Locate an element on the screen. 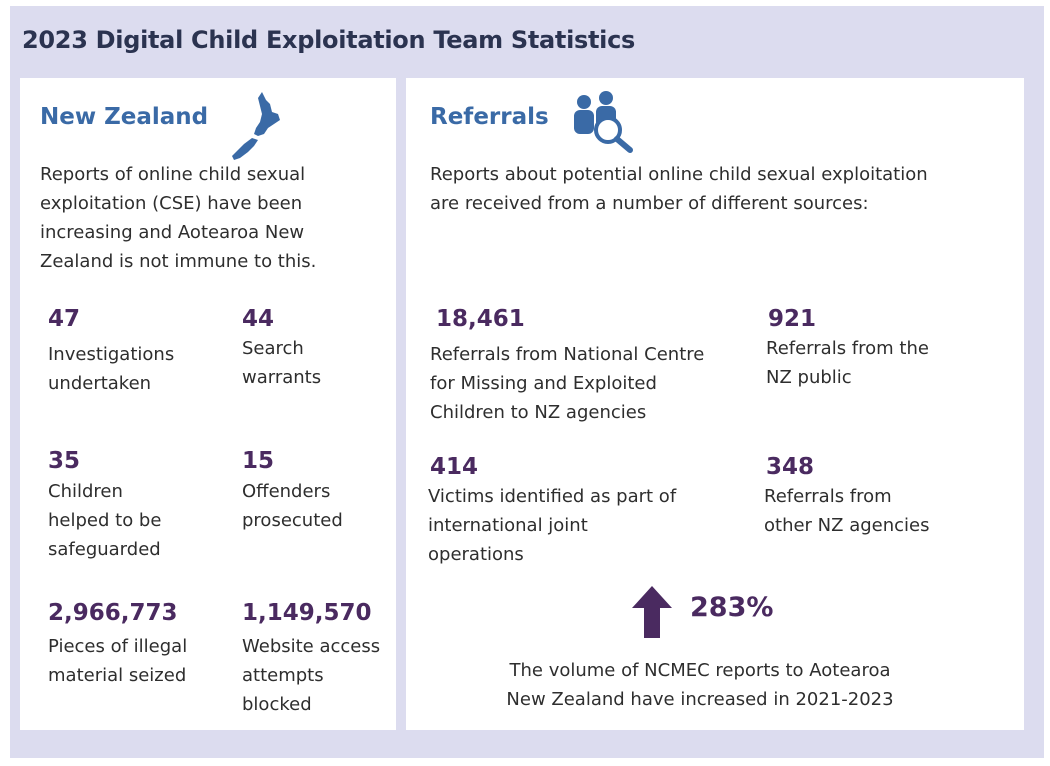 The height and width of the screenshot is (766, 1050). arrow-up-icon is located at coordinates (652, 612).